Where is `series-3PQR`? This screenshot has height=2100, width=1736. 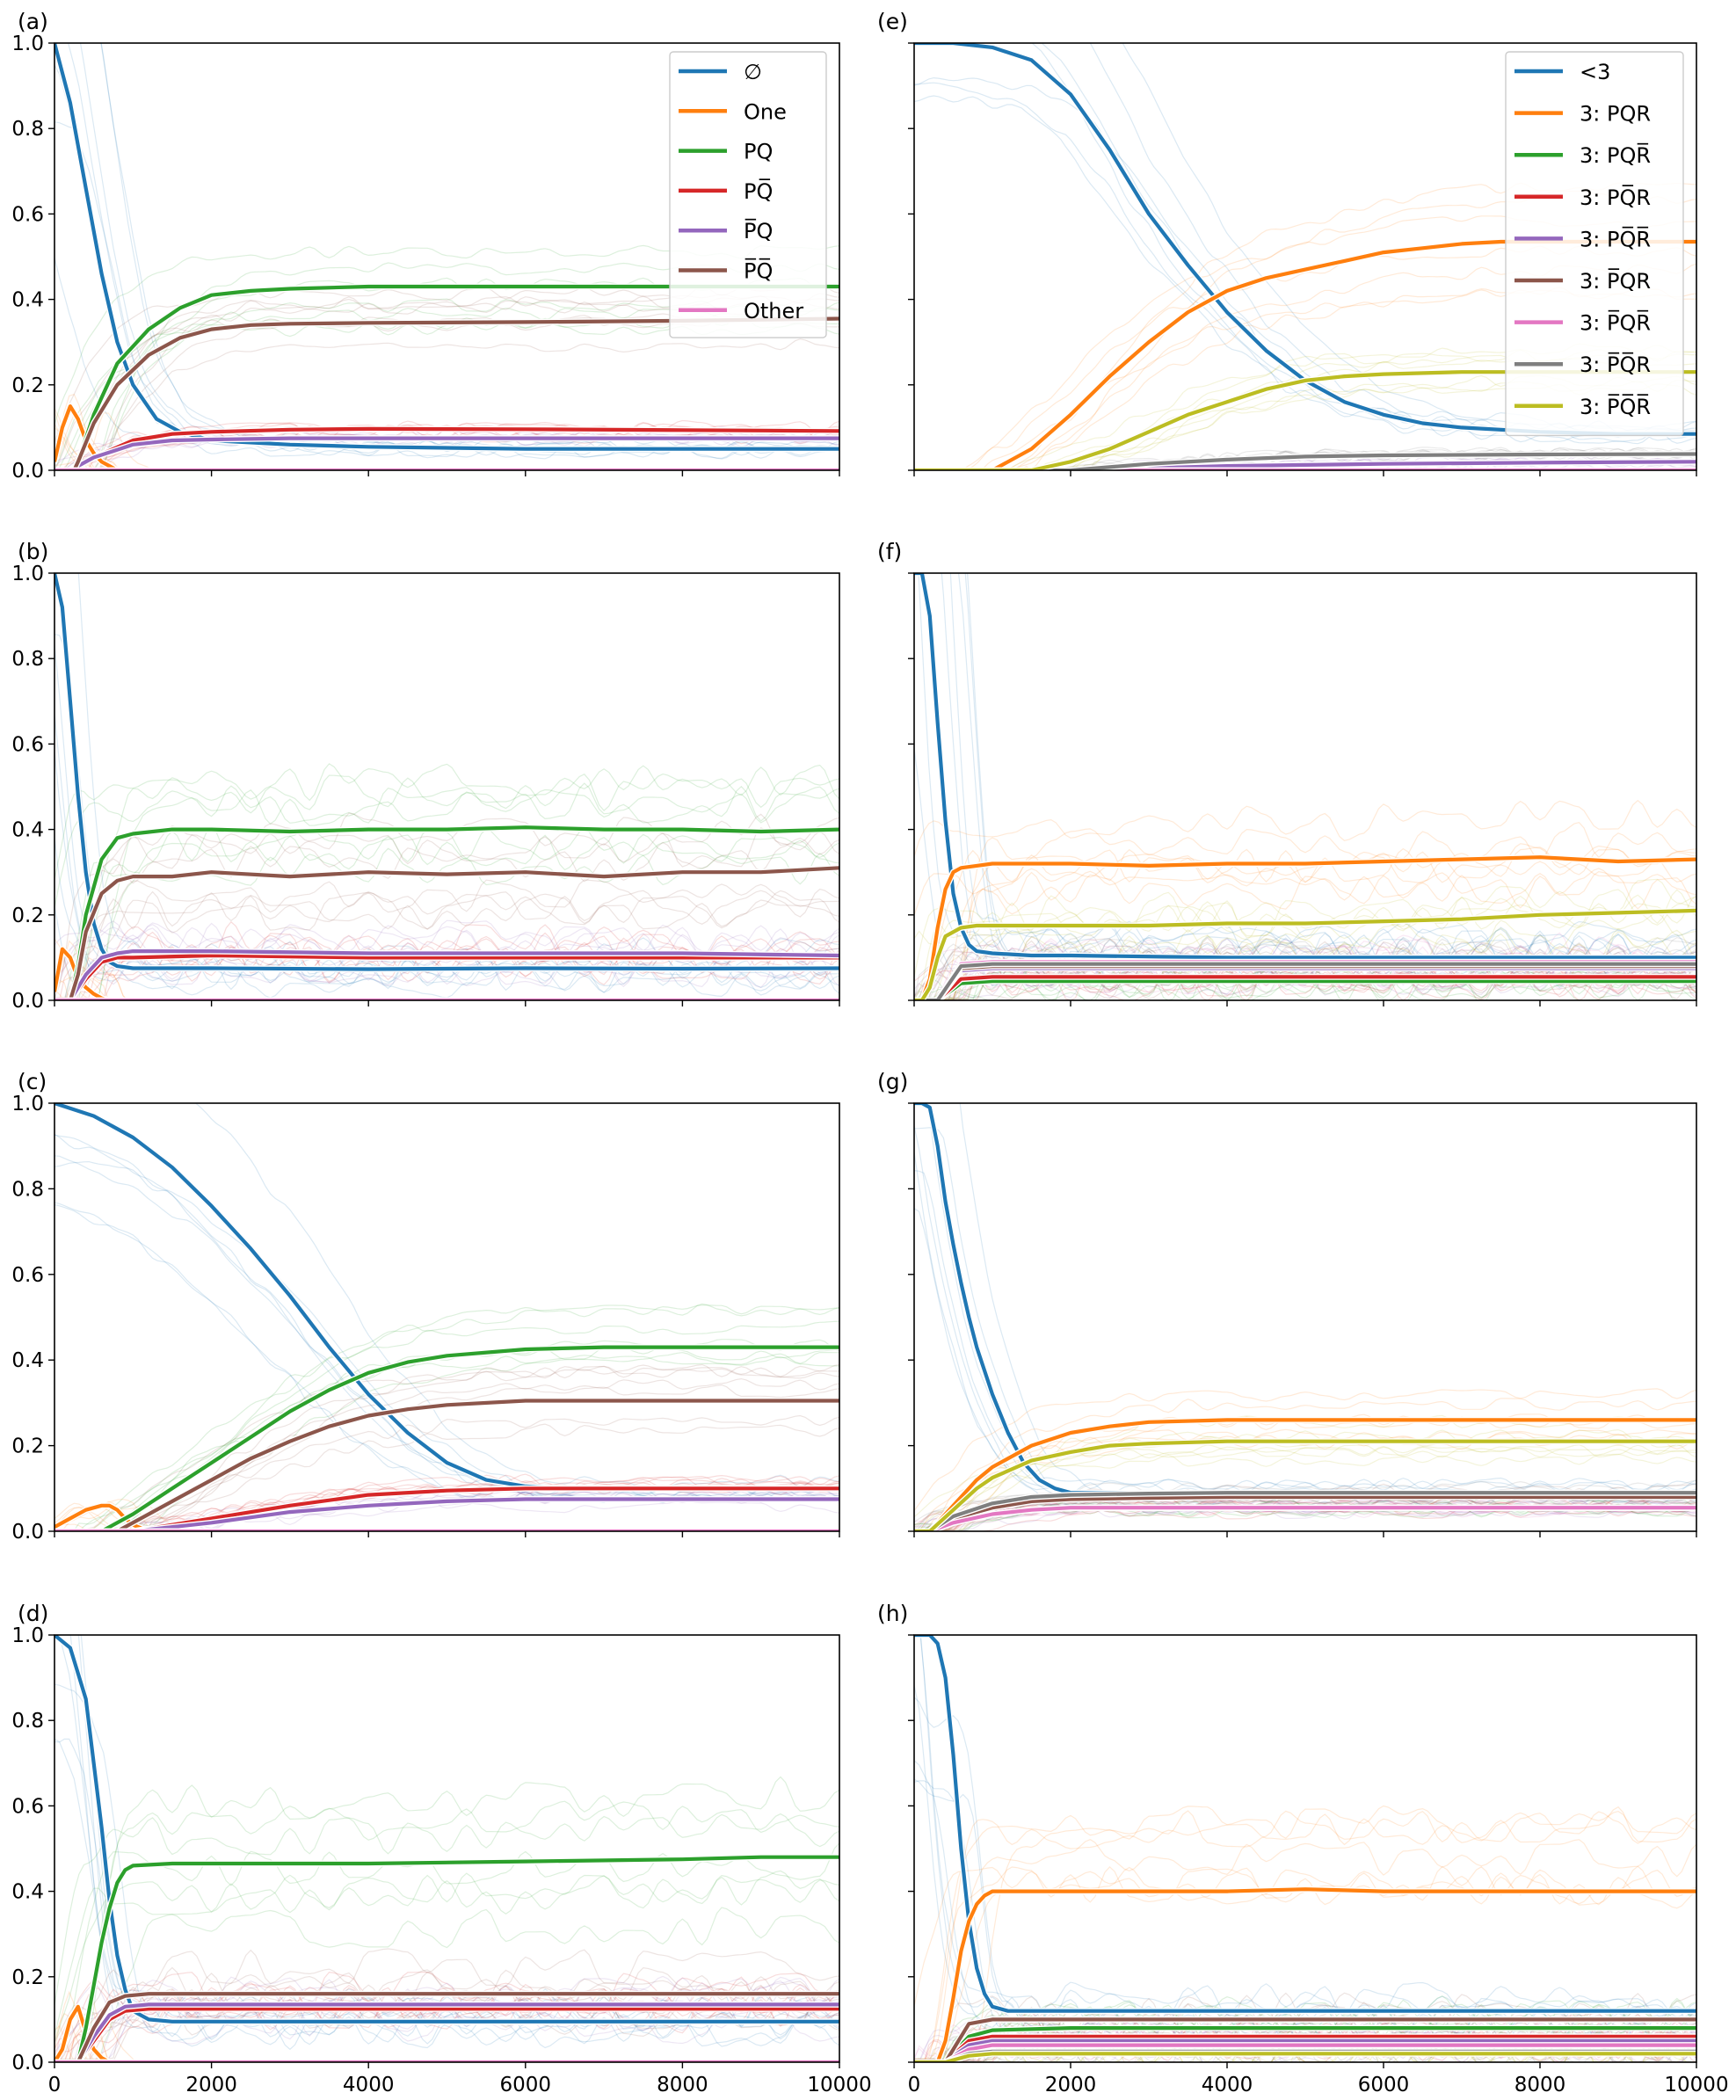
series-3PQR is located at coordinates (1305, 1473).